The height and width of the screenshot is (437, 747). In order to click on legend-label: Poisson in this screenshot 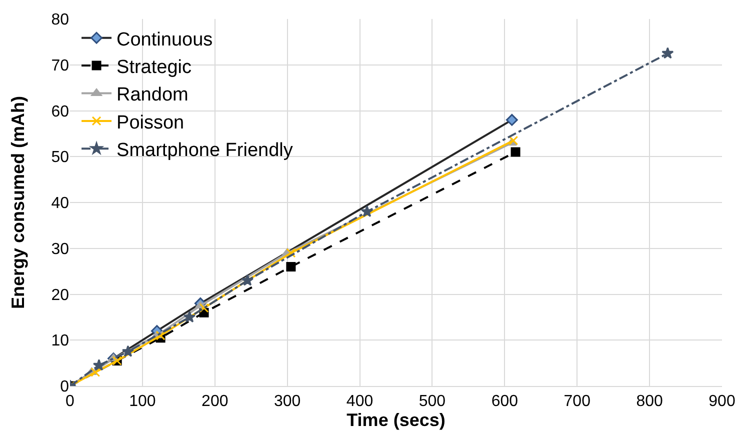, I will do `click(150, 123)`.